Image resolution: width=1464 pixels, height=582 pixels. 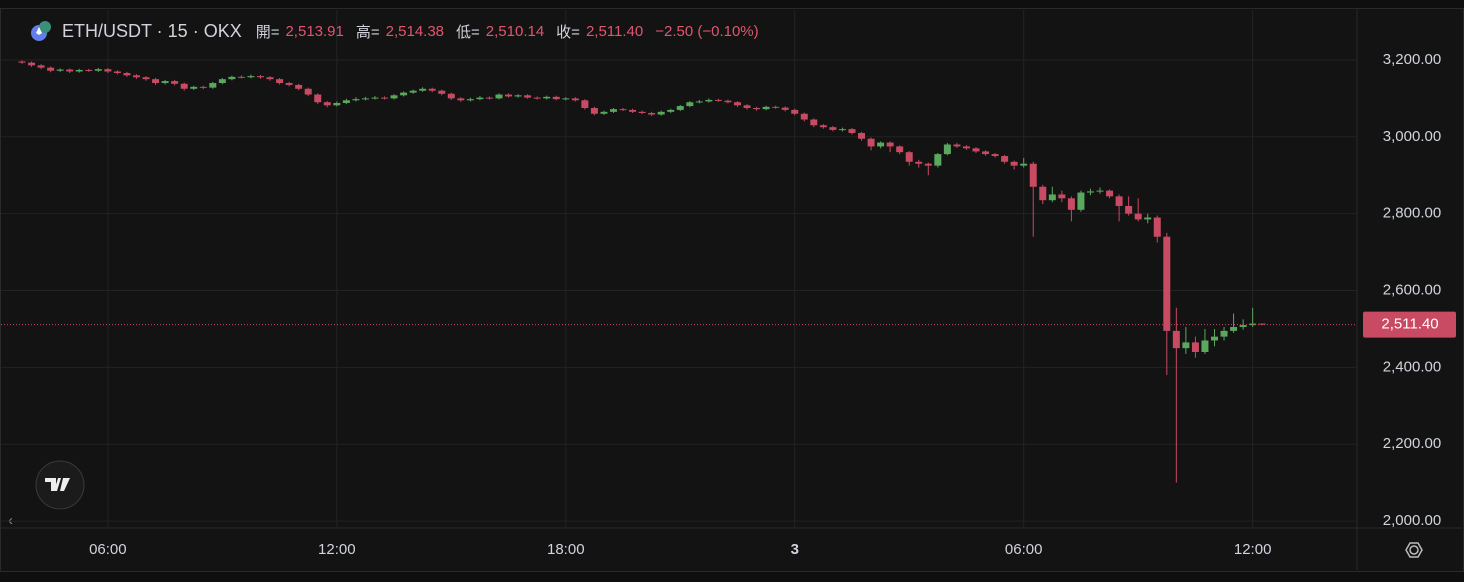 I want to click on ohlc-label: 開=, so click(x=267, y=32).